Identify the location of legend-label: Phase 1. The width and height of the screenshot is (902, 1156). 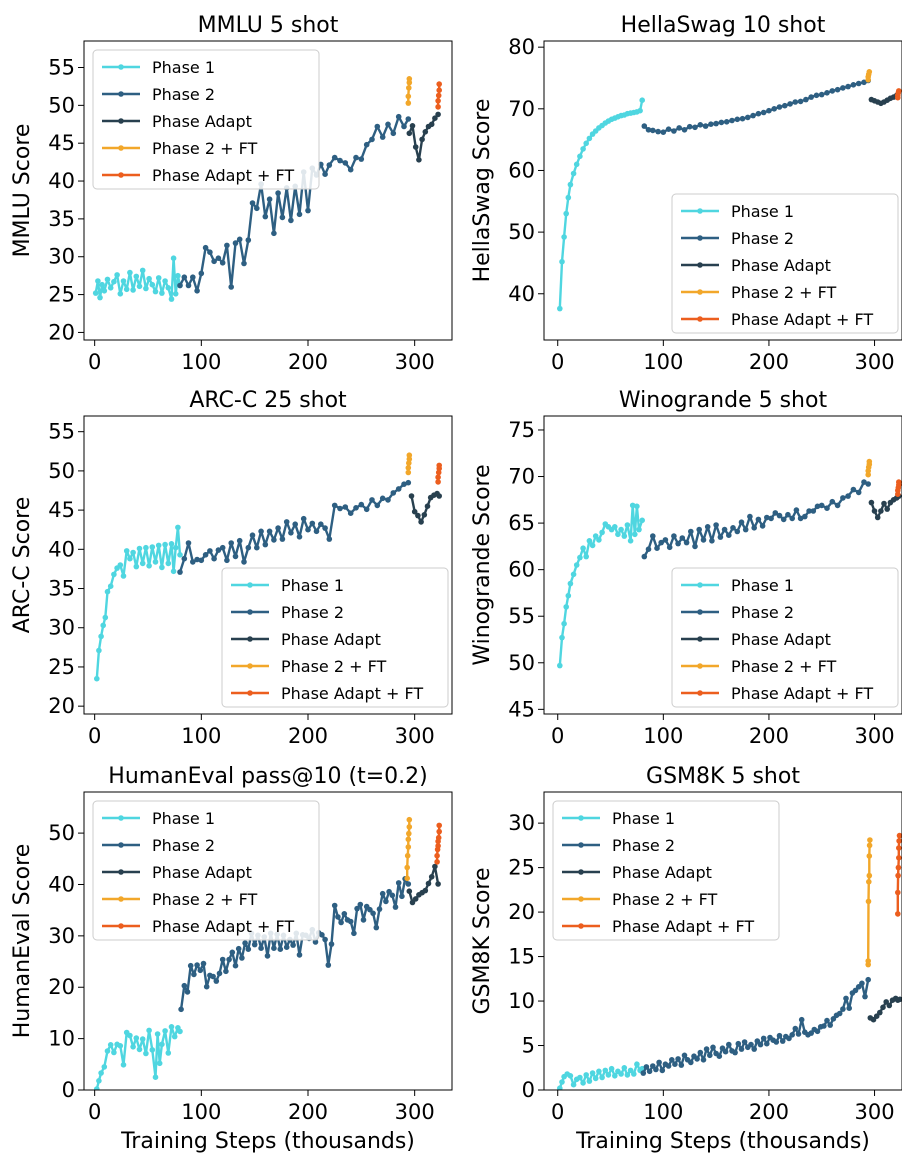
(312, 585).